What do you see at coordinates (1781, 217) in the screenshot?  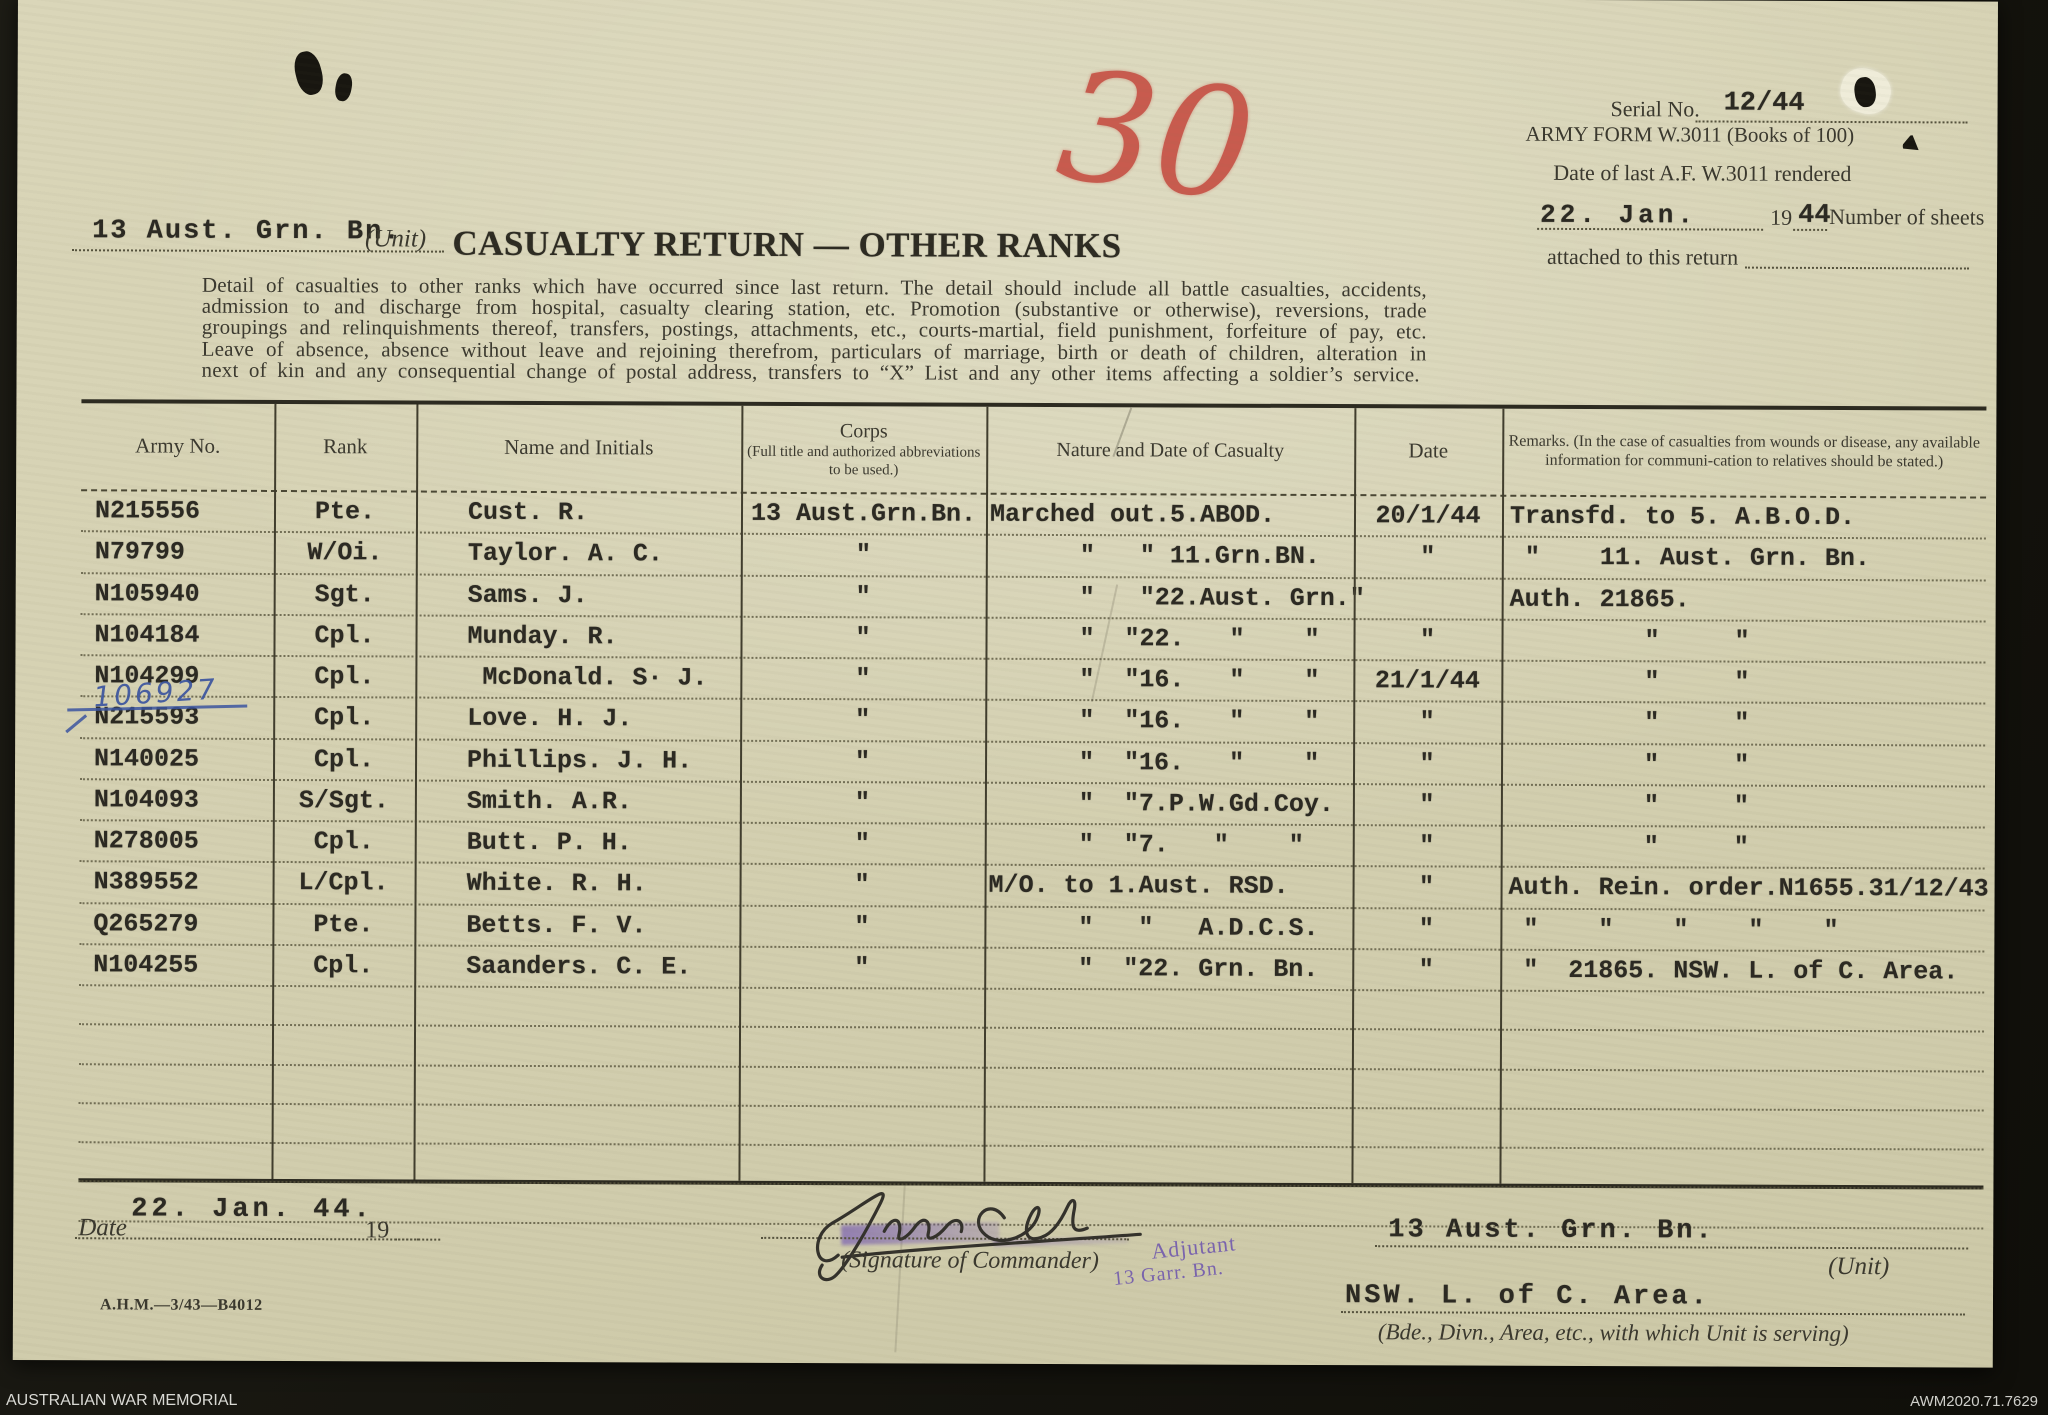 I see `year-prefix: 19` at bounding box center [1781, 217].